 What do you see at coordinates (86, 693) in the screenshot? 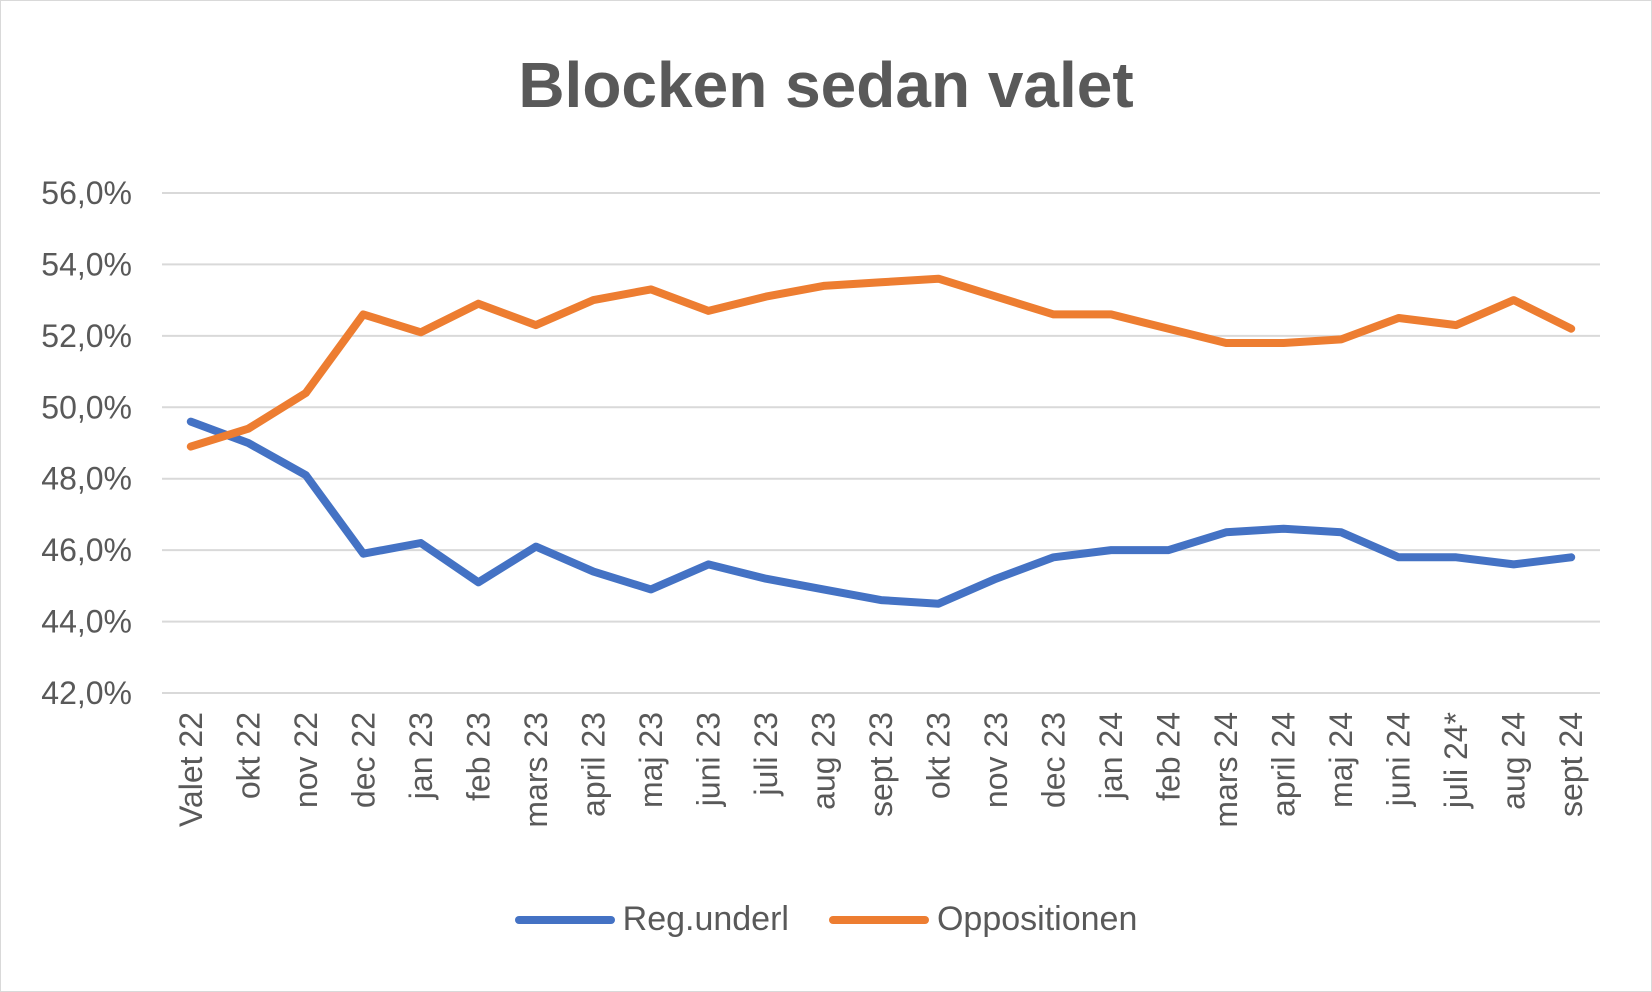
I see `y-tick-label: 42,0%` at bounding box center [86, 693].